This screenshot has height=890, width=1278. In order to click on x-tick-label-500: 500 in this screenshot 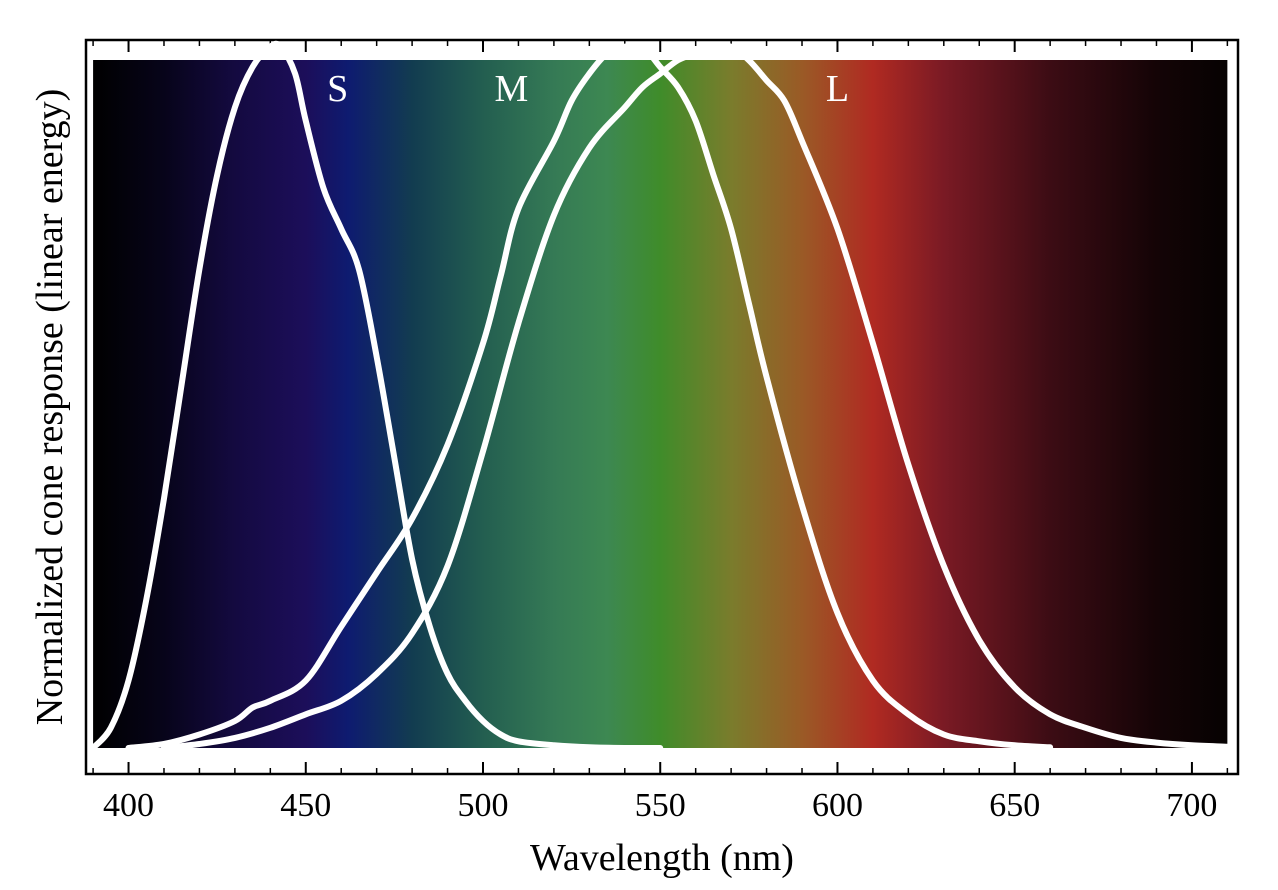, I will do `click(482, 805)`.